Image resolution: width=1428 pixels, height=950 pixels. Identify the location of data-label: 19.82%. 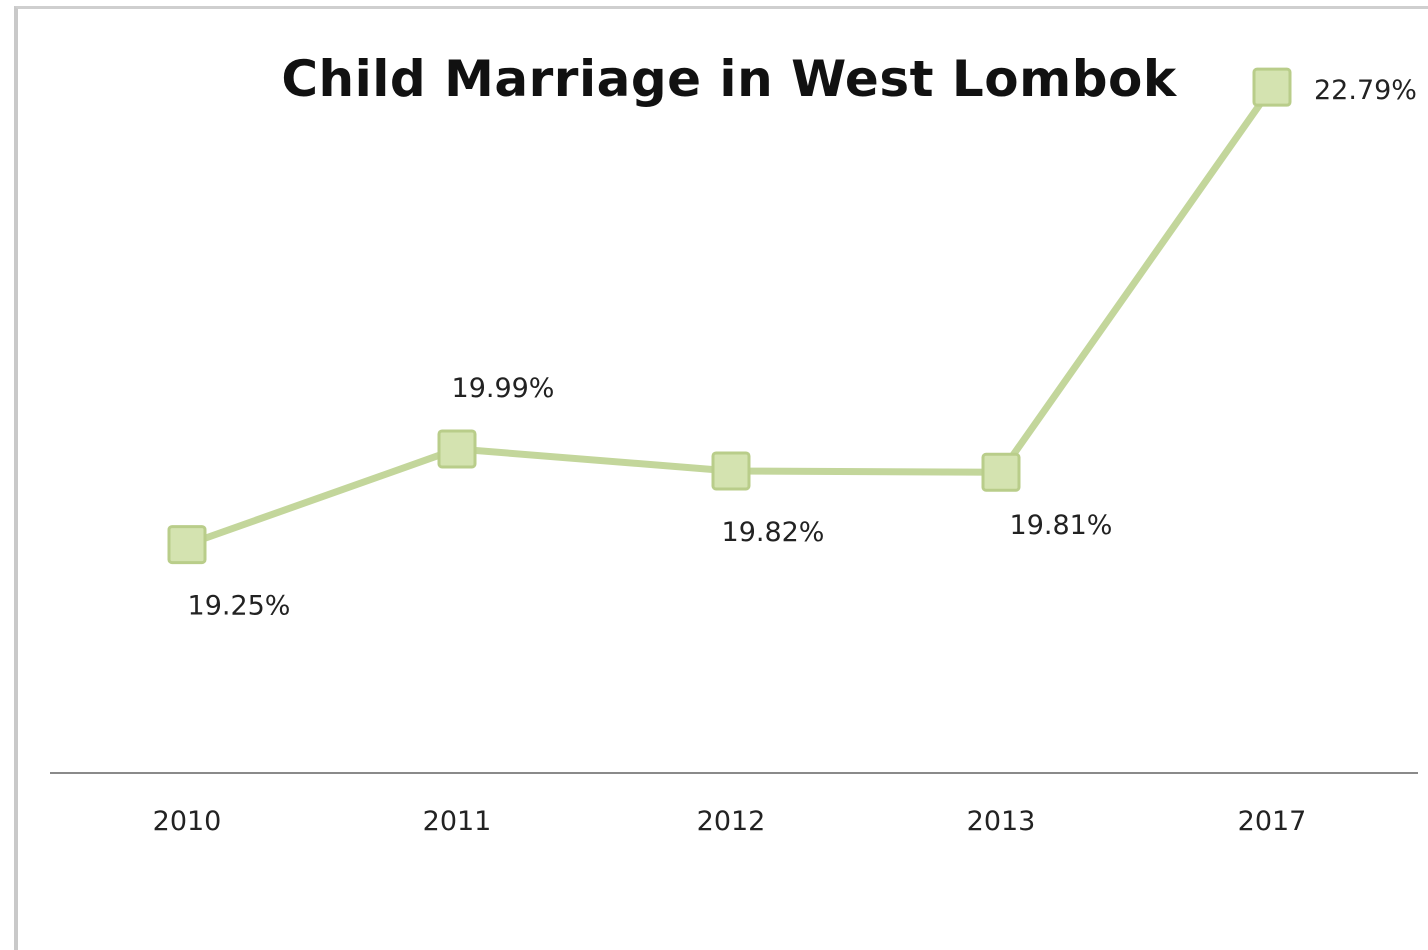
(773, 532).